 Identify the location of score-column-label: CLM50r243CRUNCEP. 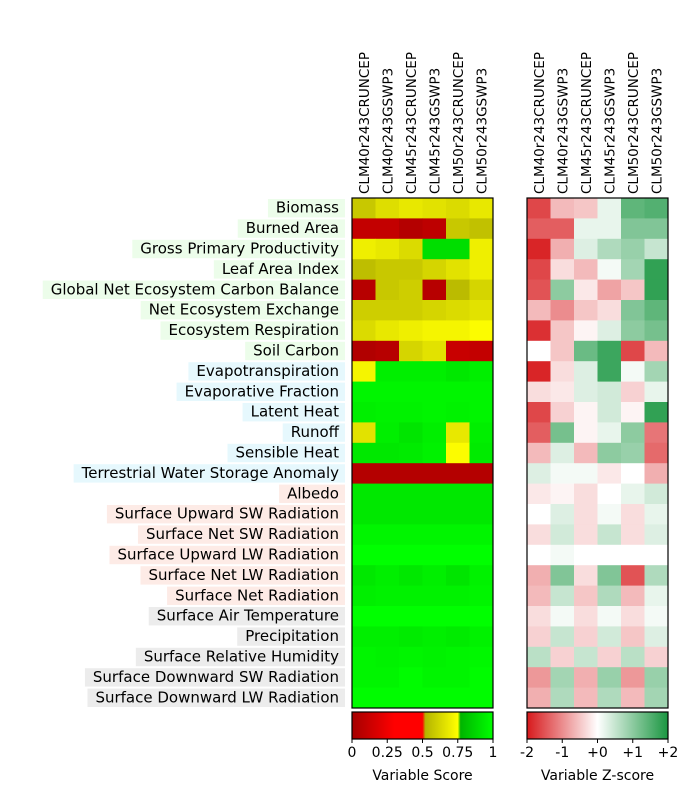
(459, 123).